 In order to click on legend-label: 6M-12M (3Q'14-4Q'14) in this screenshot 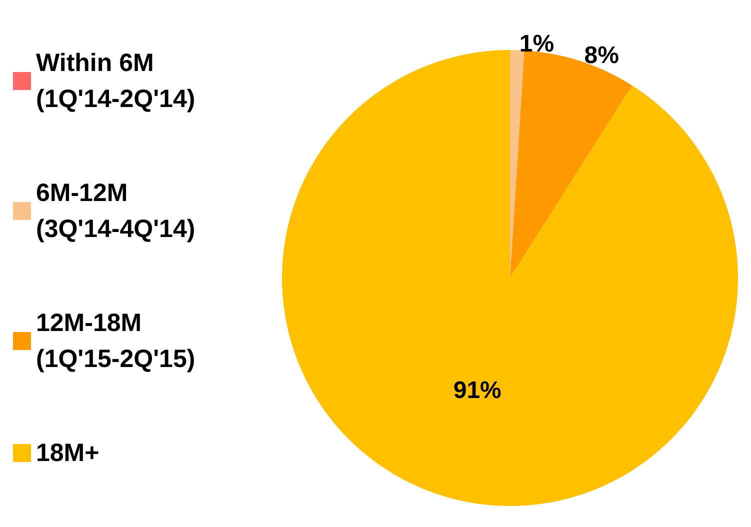, I will do `click(116, 211)`.